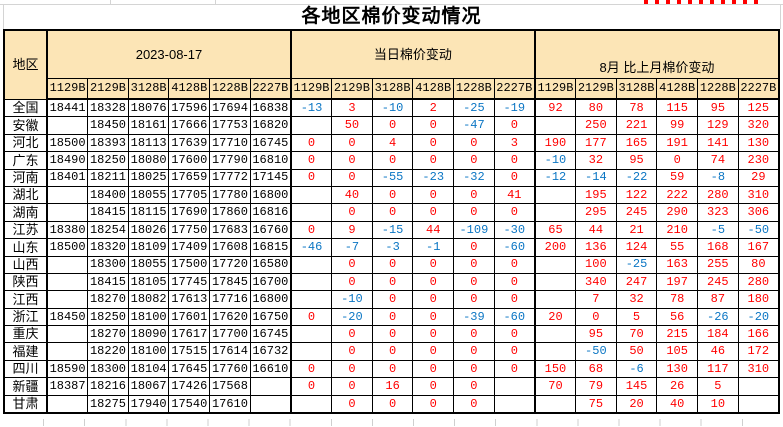  What do you see at coordinates (270, 351) in the screenshot?
I see `price-cell: 16732` at bounding box center [270, 351].